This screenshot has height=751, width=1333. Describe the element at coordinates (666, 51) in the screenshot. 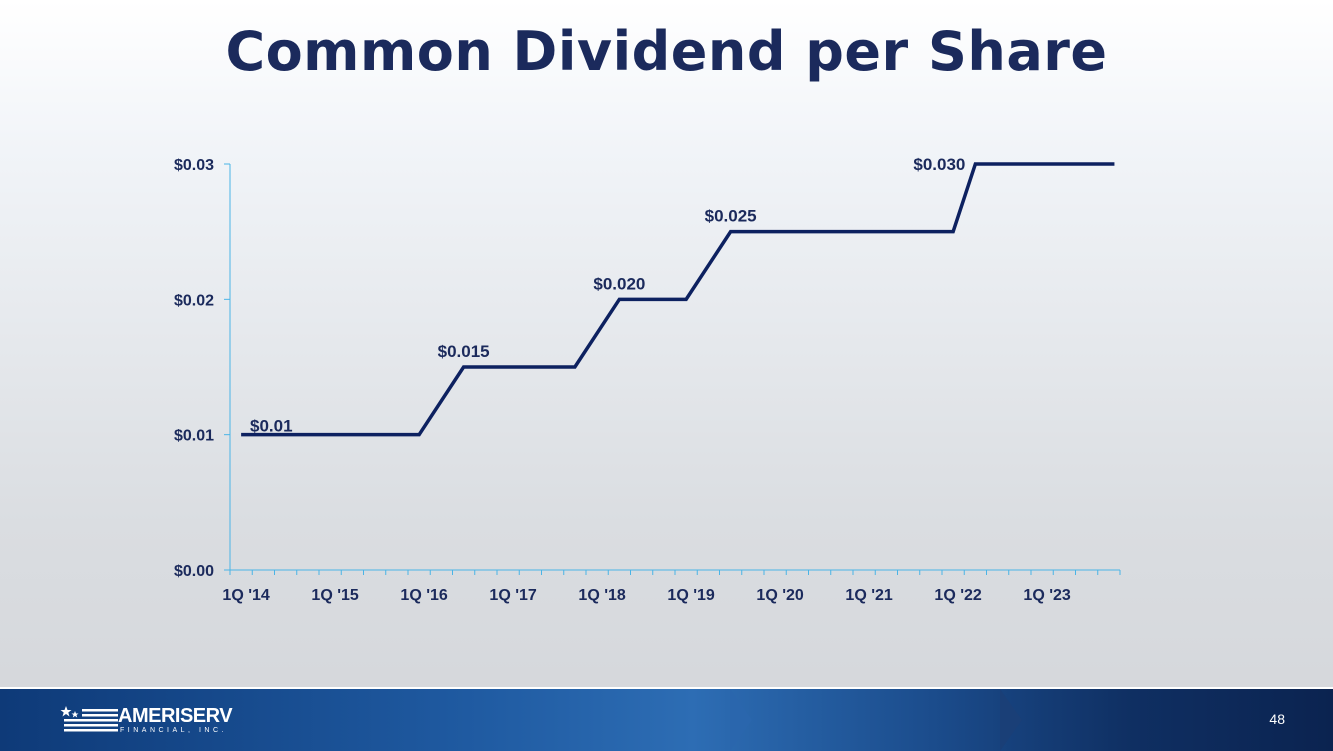

I see `slide-title: Common Dividend per Share` at that location.